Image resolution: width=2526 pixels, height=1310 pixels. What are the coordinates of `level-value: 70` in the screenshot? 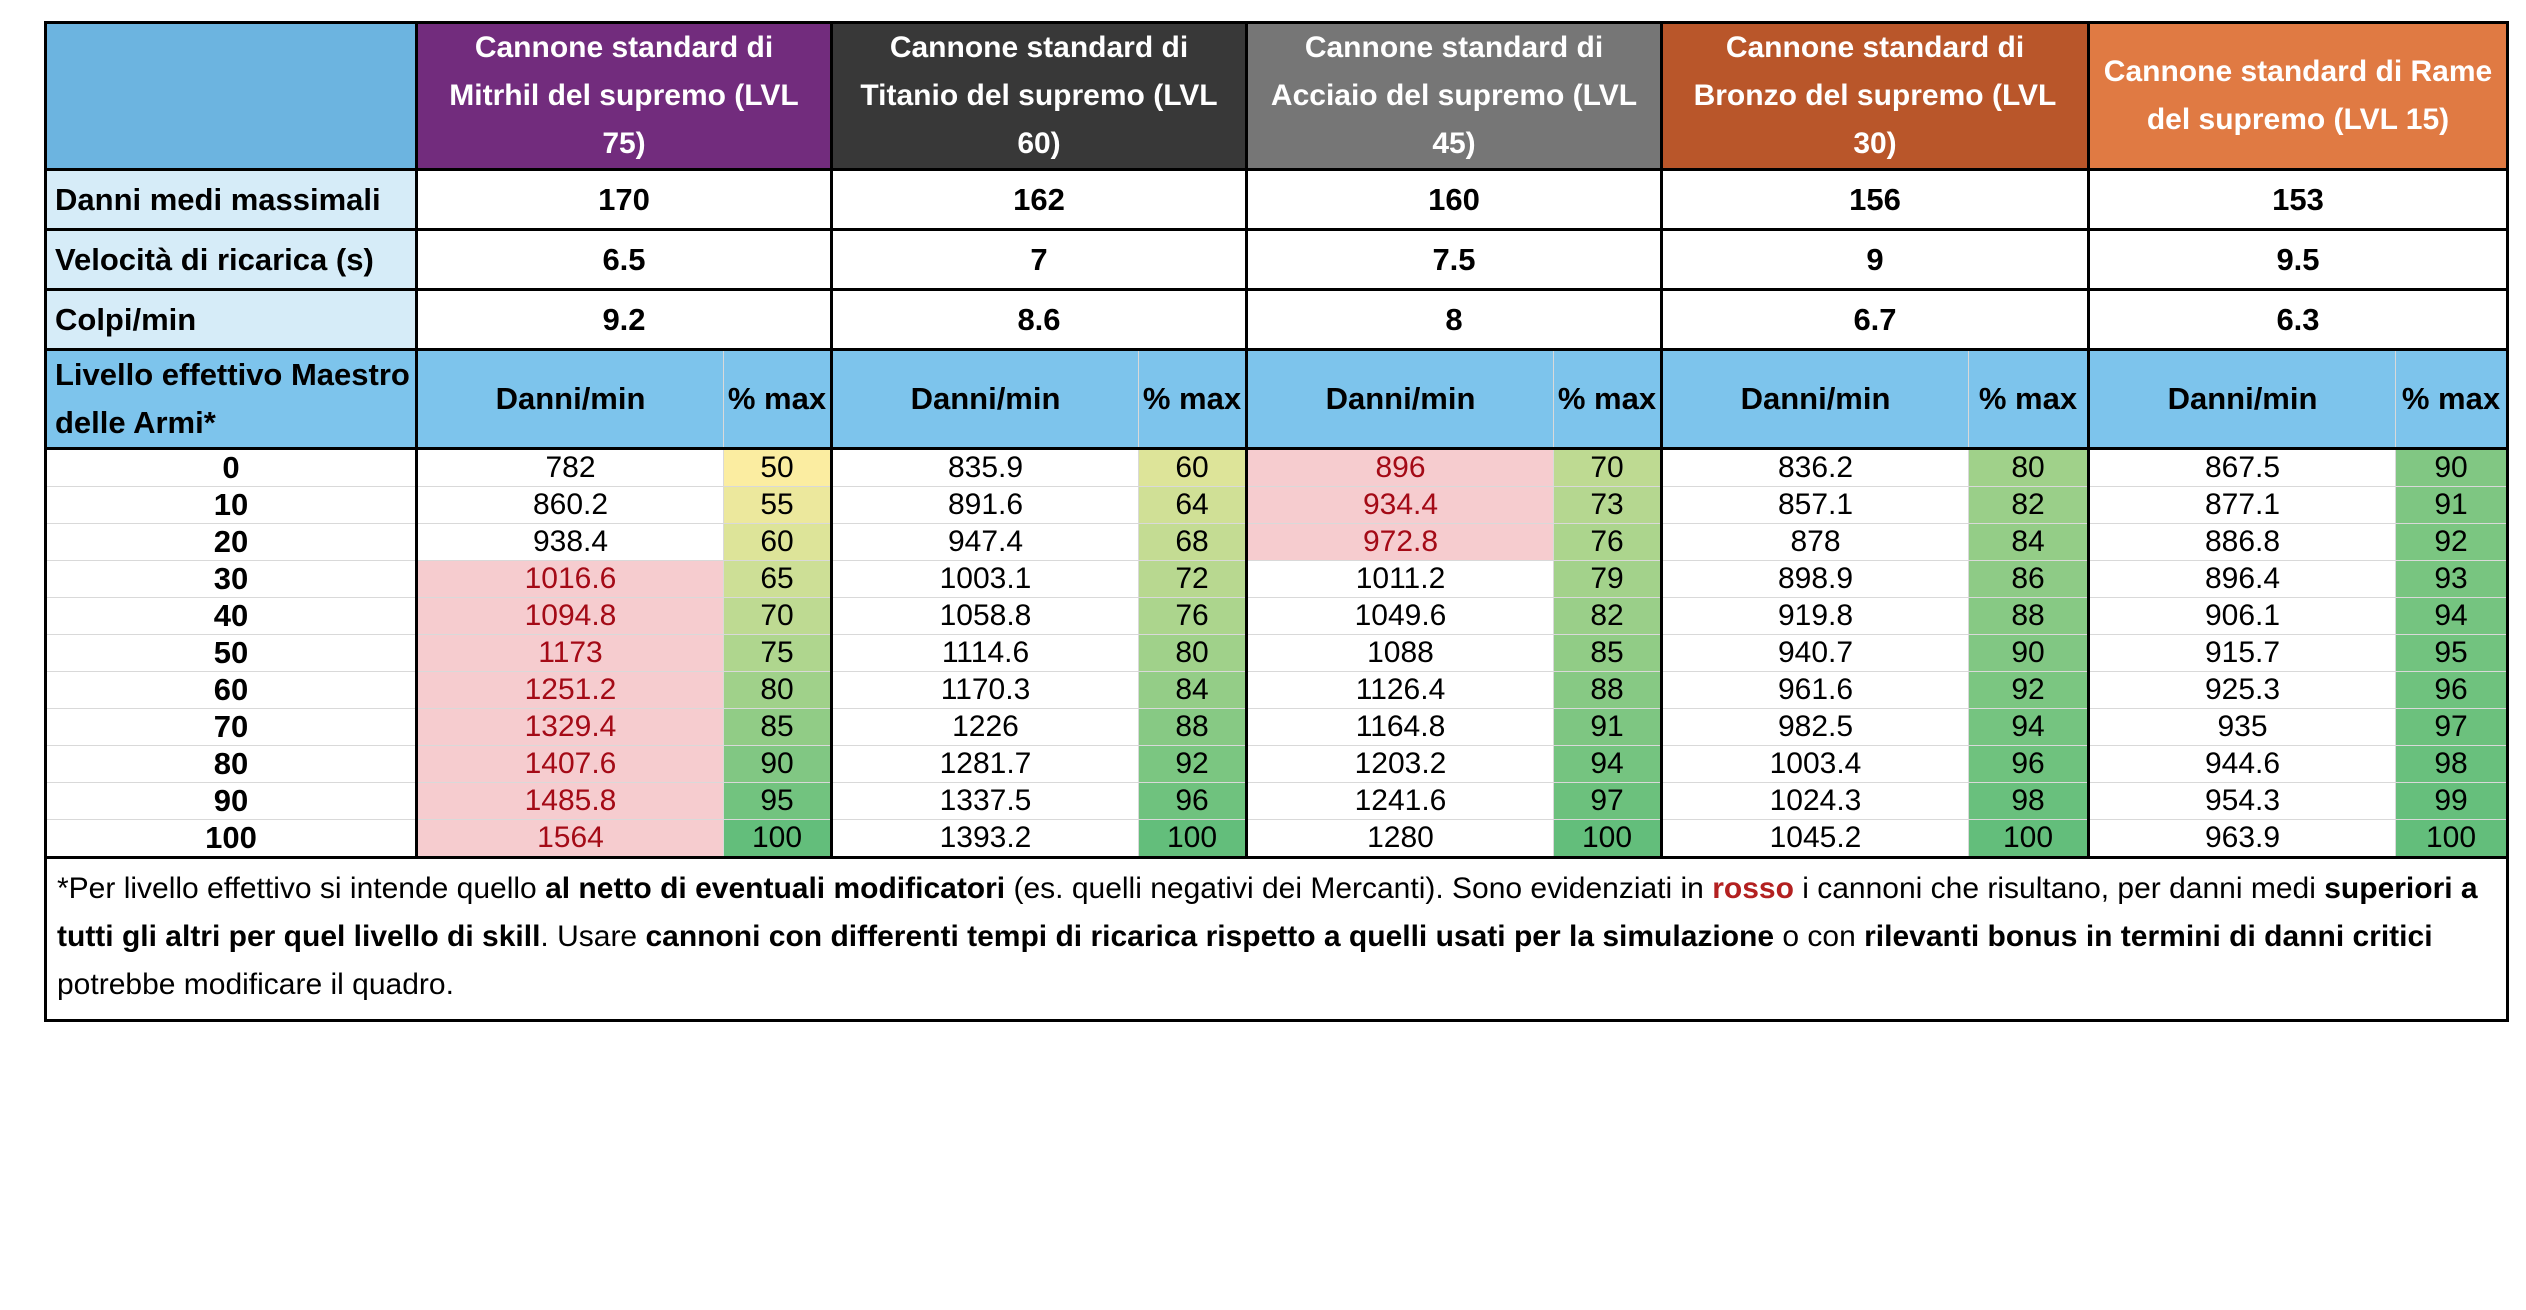 It's located at (231, 727).